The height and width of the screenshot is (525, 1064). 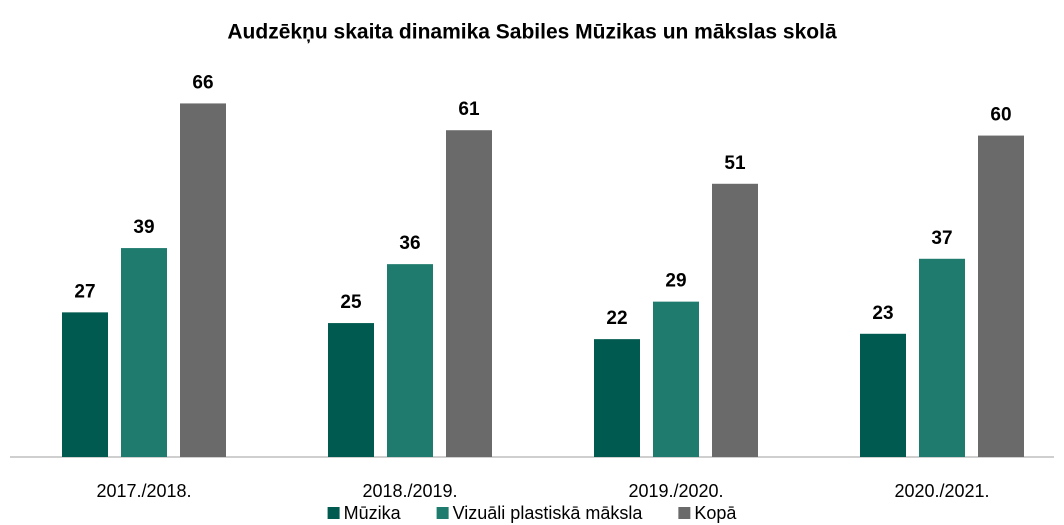 I want to click on x-tick-label: 2017./2018., so click(x=143, y=491).